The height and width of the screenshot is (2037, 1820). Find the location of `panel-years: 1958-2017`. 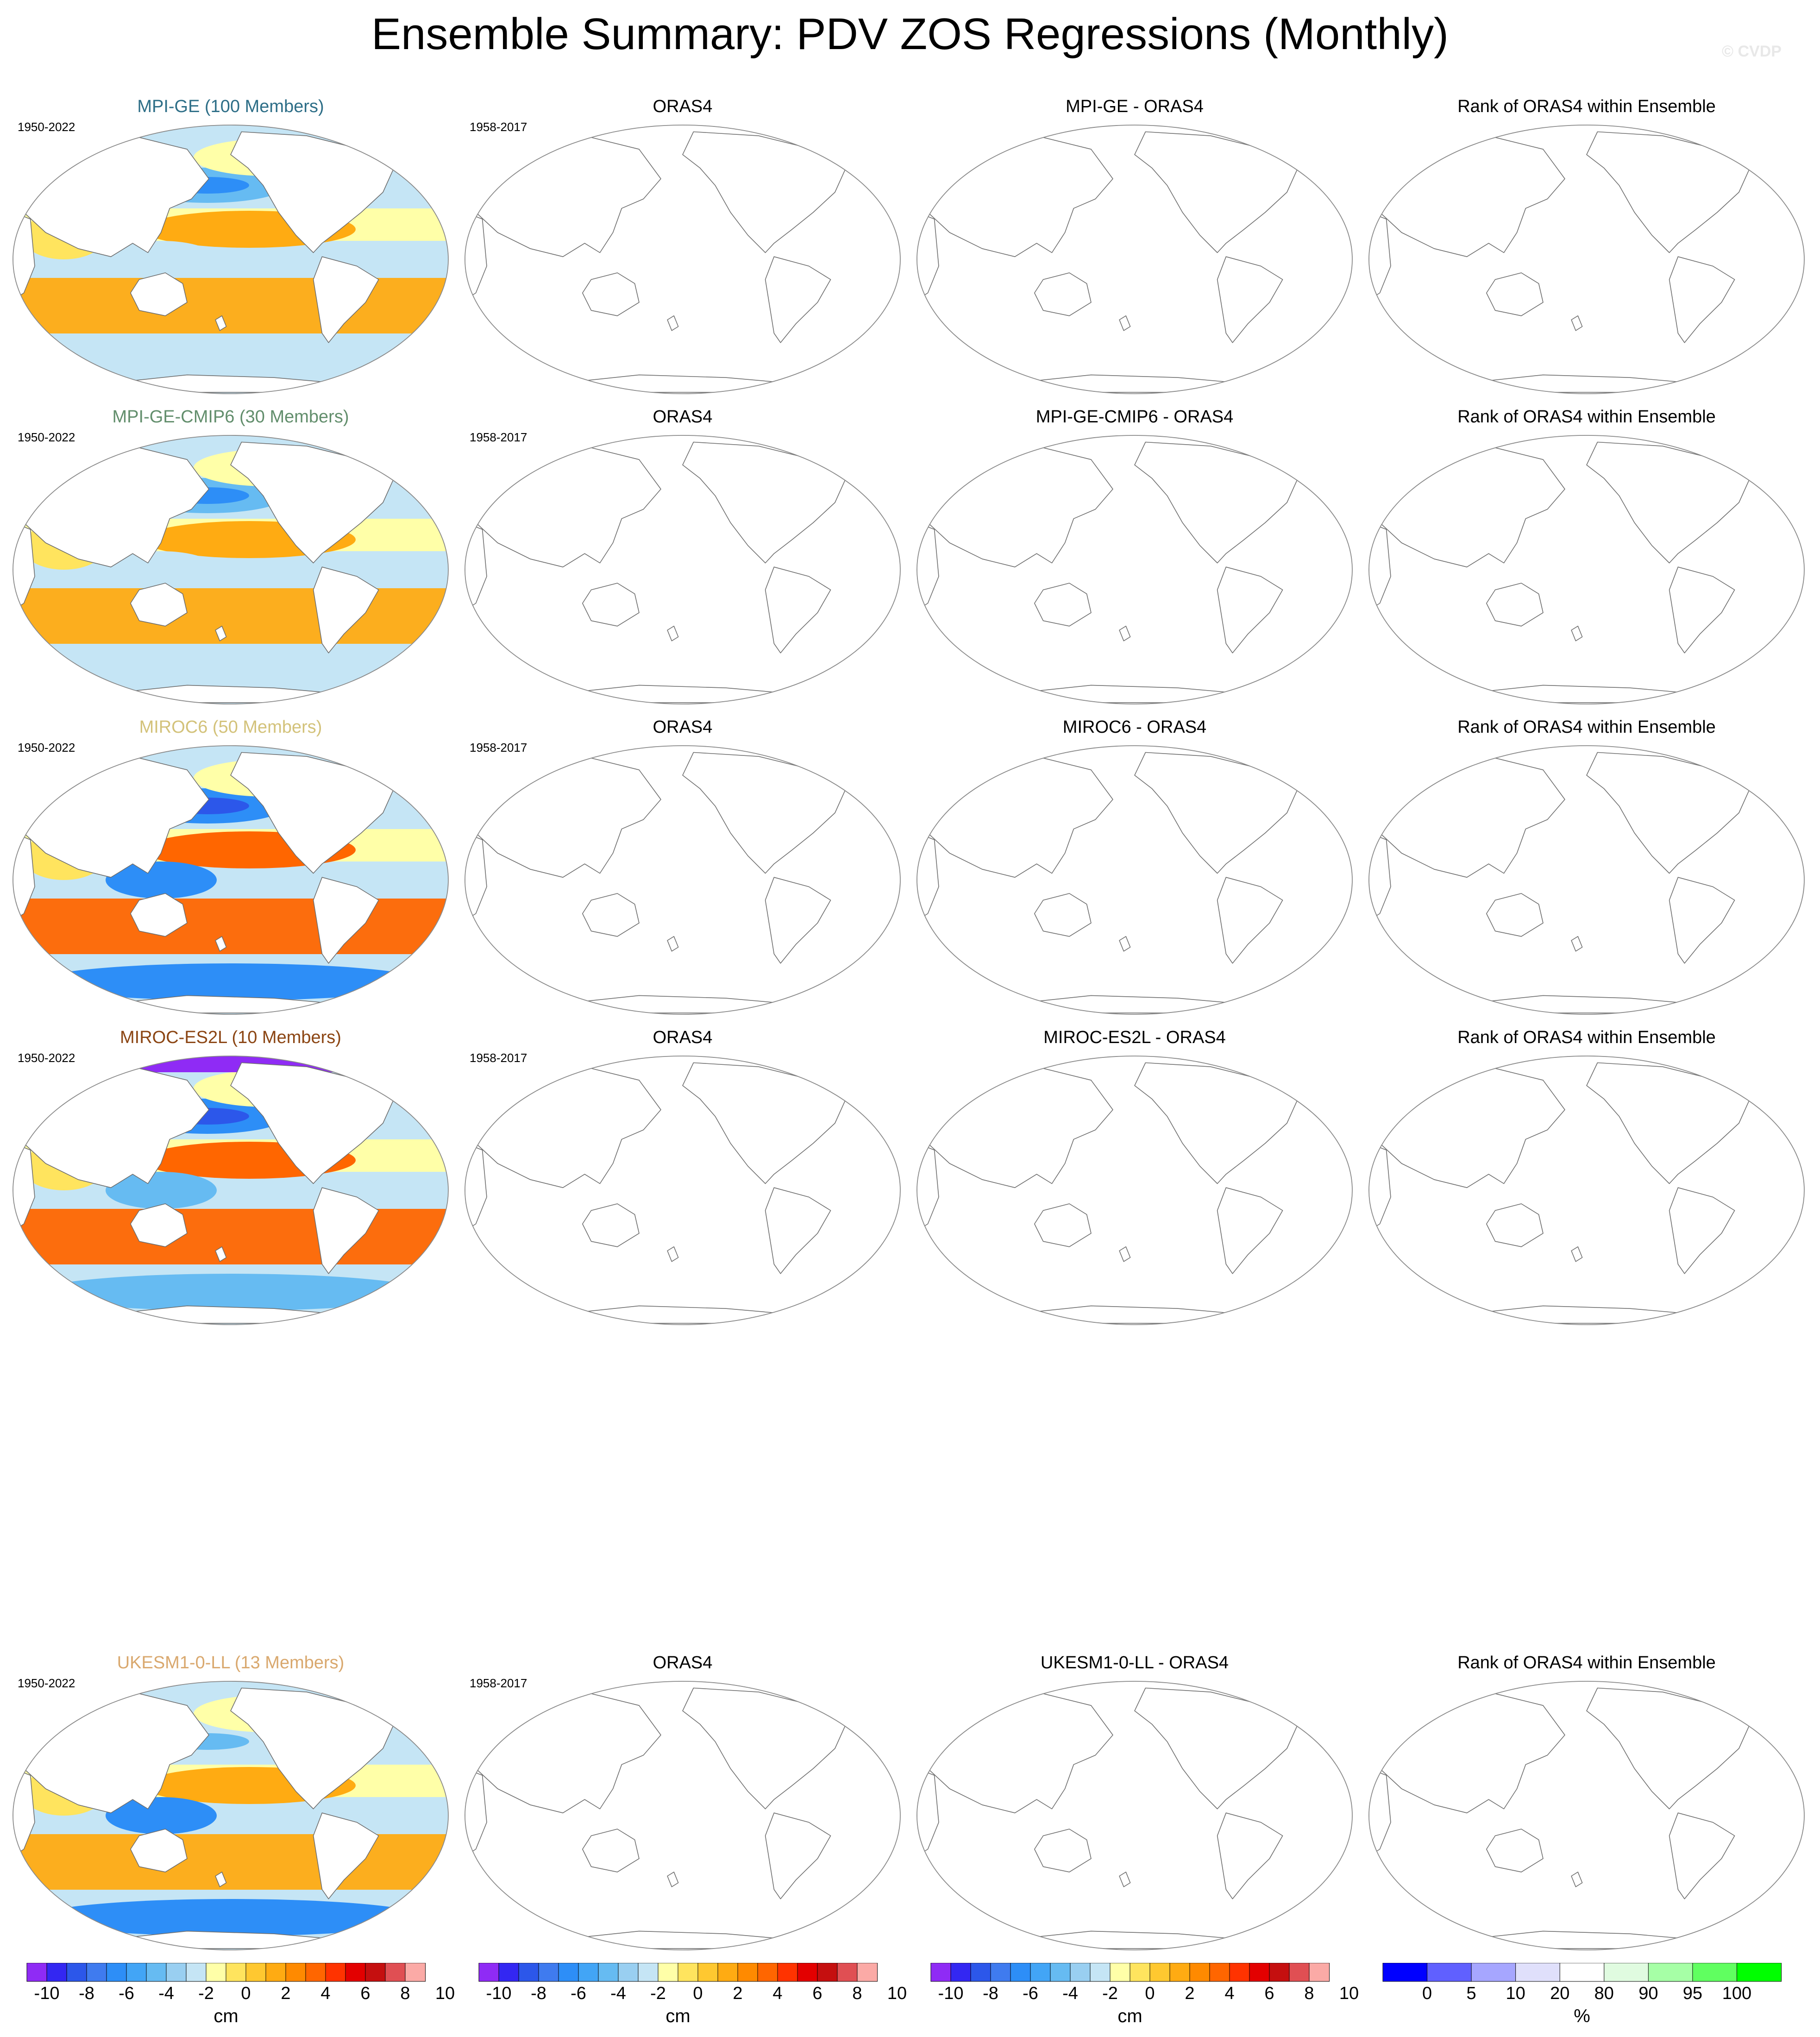

panel-years: 1958-2017 is located at coordinates (498, 437).